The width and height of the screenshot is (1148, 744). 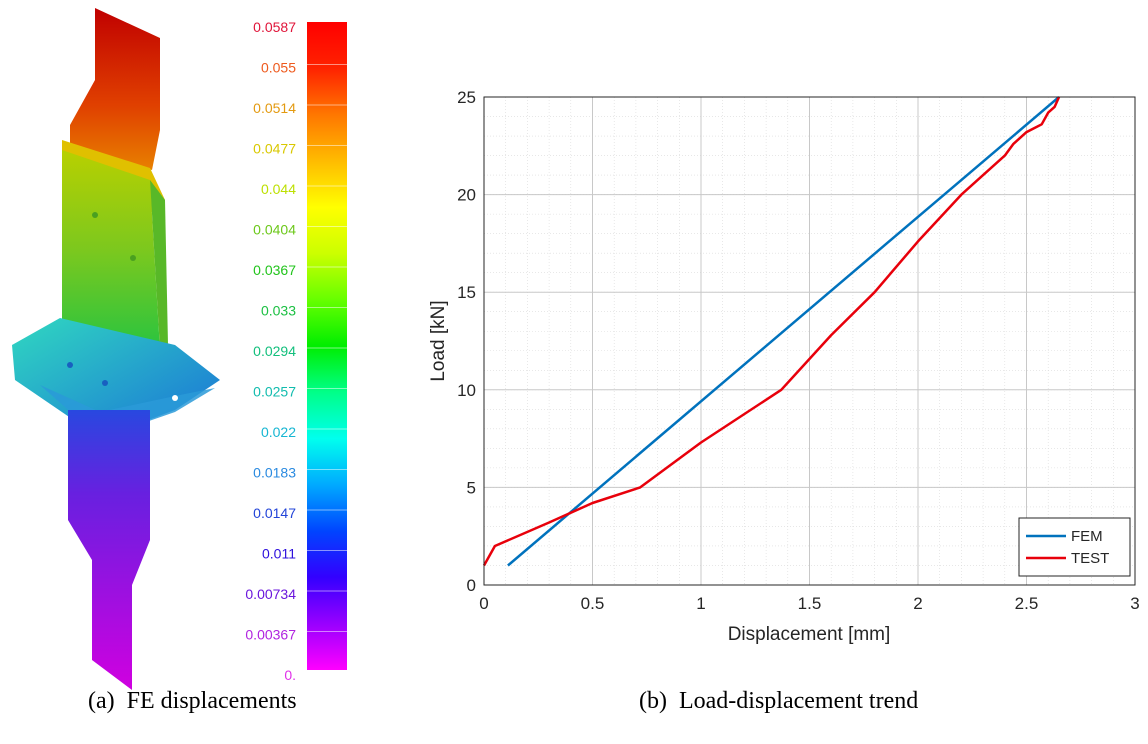 I want to click on x-tick-label: 2, so click(x=917, y=603).